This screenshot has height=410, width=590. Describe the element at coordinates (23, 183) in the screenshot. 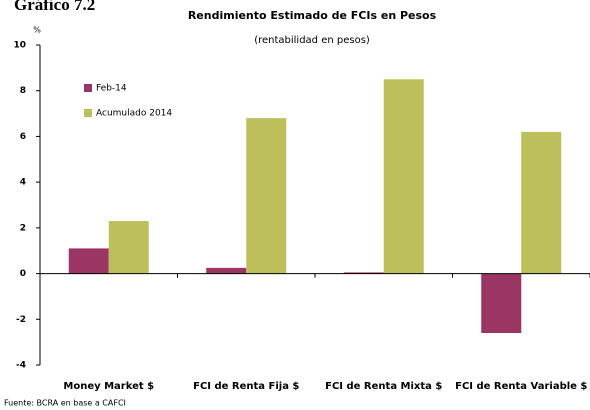

I see `y-tick-label: 4` at that location.